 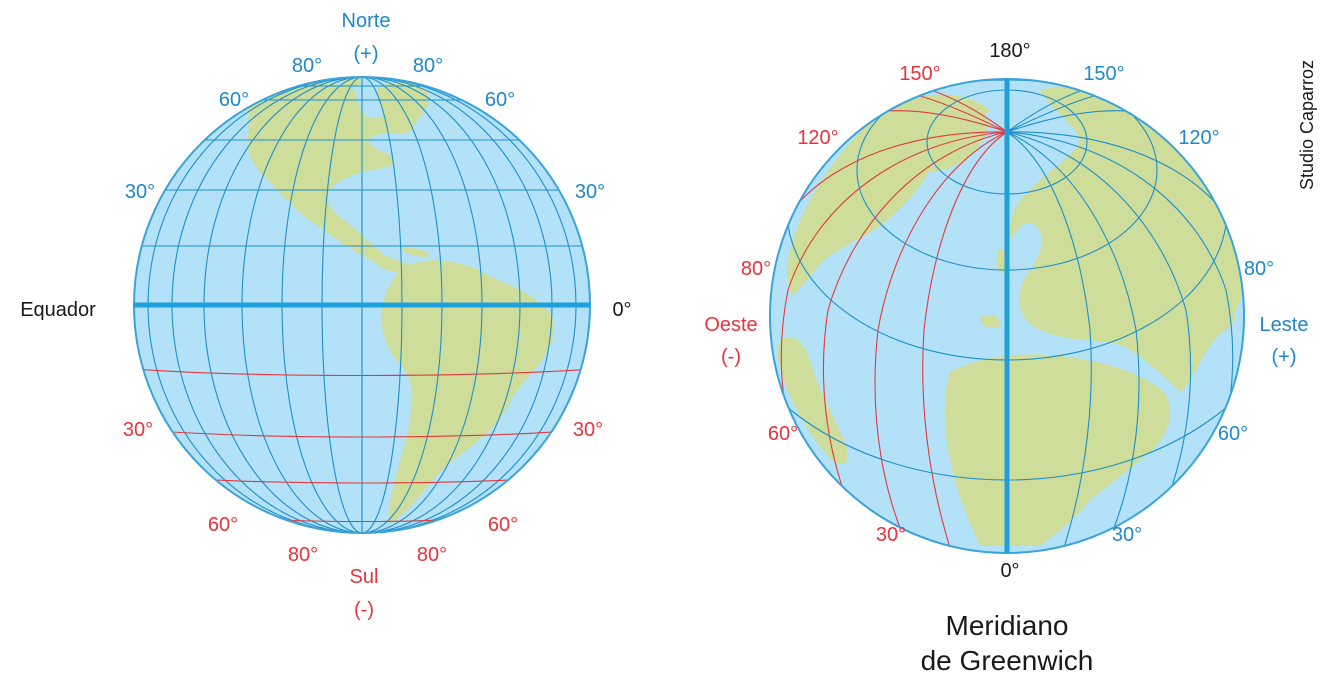 What do you see at coordinates (817, 138) in the screenshot?
I see `lon-label-w120: 120°` at bounding box center [817, 138].